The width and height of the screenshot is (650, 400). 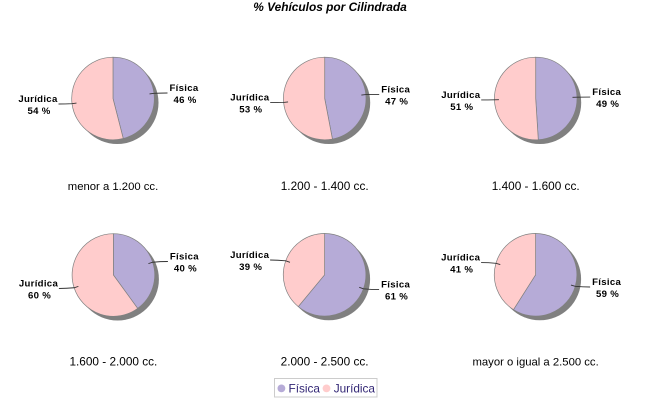 What do you see at coordinates (325, 361) in the screenshot?
I see `svg-text: 2.000 - 2.500 cc.` at bounding box center [325, 361].